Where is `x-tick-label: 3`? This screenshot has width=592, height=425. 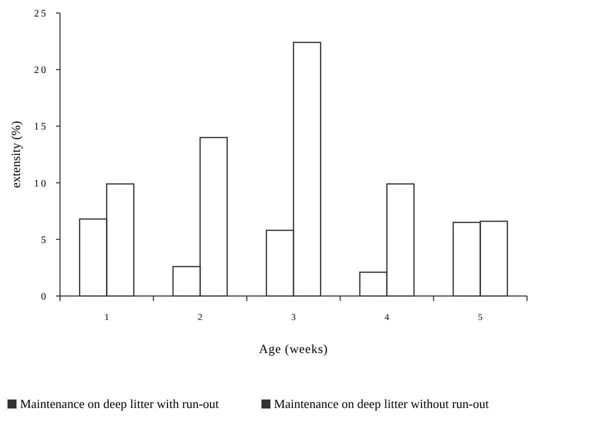
x-tick-label: 3 is located at coordinates (293, 317).